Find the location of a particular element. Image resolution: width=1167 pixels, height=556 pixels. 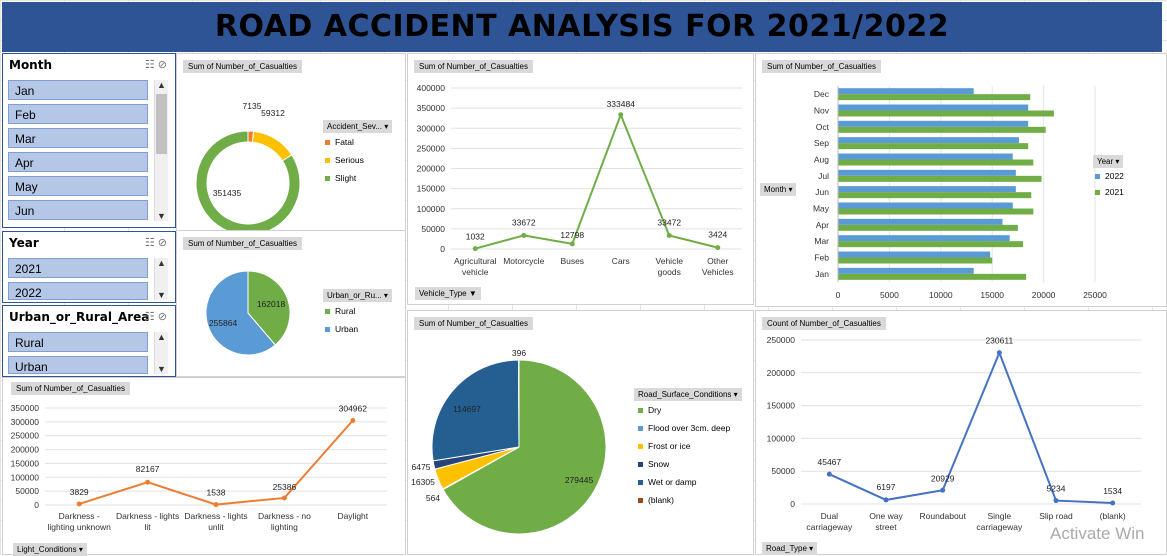

y-tick-label-mar: Mar is located at coordinates (821, 241).